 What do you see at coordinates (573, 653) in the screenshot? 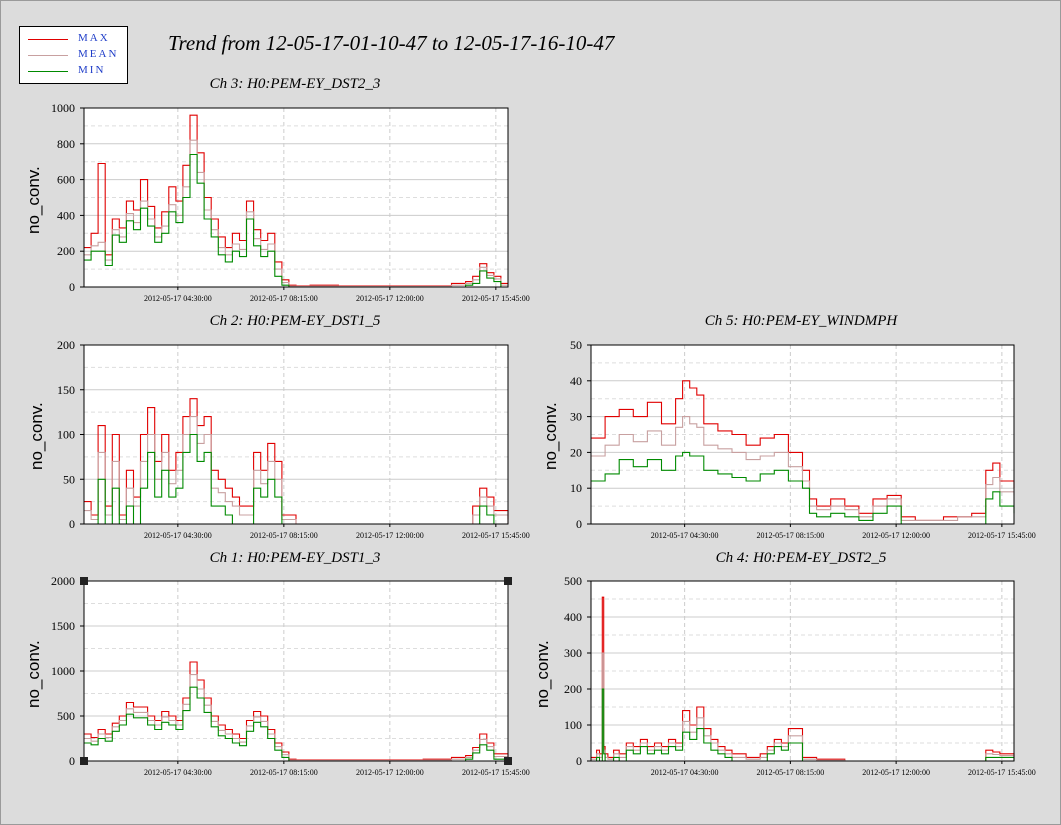
I see `ytick-label: 300` at bounding box center [573, 653].